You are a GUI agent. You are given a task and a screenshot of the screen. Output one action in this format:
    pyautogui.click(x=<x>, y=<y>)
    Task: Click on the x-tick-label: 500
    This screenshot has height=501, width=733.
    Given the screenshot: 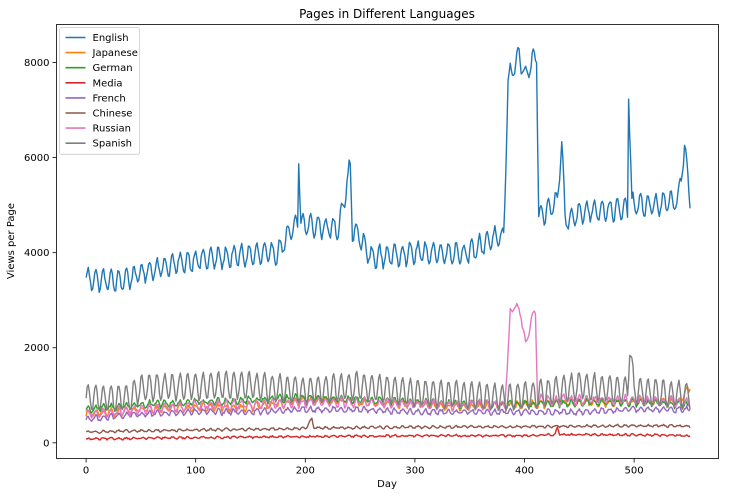 What is the action you would take?
    pyautogui.click(x=634, y=471)
    